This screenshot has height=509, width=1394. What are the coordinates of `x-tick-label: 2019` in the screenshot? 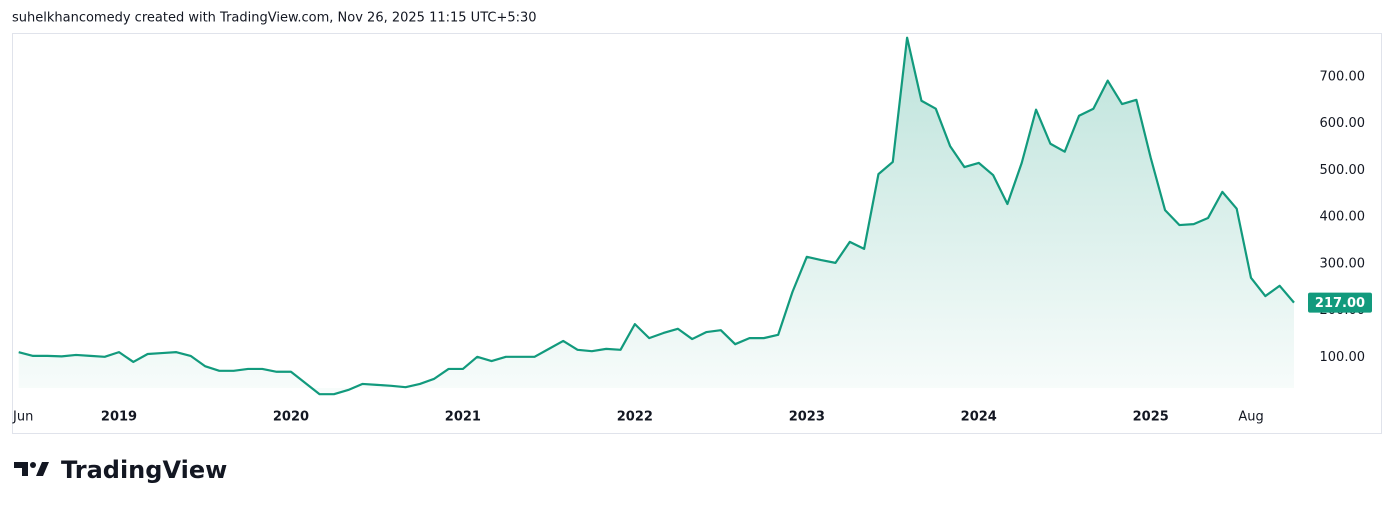 It's located at (119, 417).